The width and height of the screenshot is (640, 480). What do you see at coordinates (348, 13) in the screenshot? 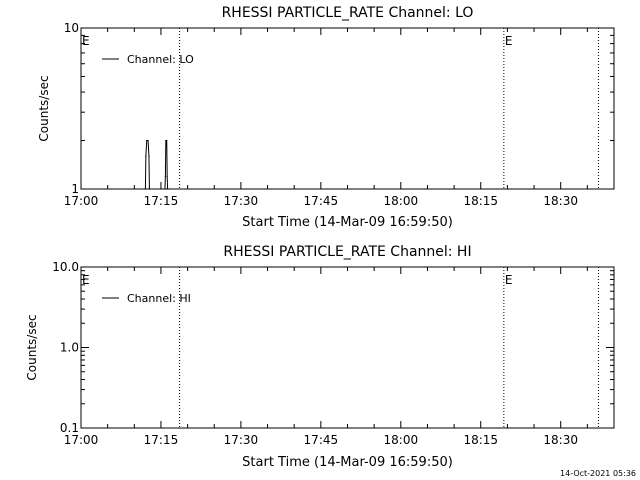
I see `chart-title: RHESSI PARTICLE_RATE Channel: LO` at bounding box center [348, 13].